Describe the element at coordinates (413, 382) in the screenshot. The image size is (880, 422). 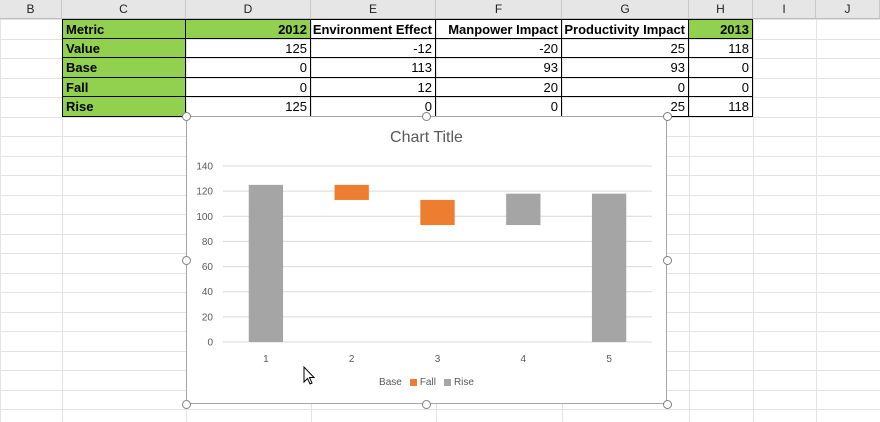
I see `legend-fall-swatch` at that location.